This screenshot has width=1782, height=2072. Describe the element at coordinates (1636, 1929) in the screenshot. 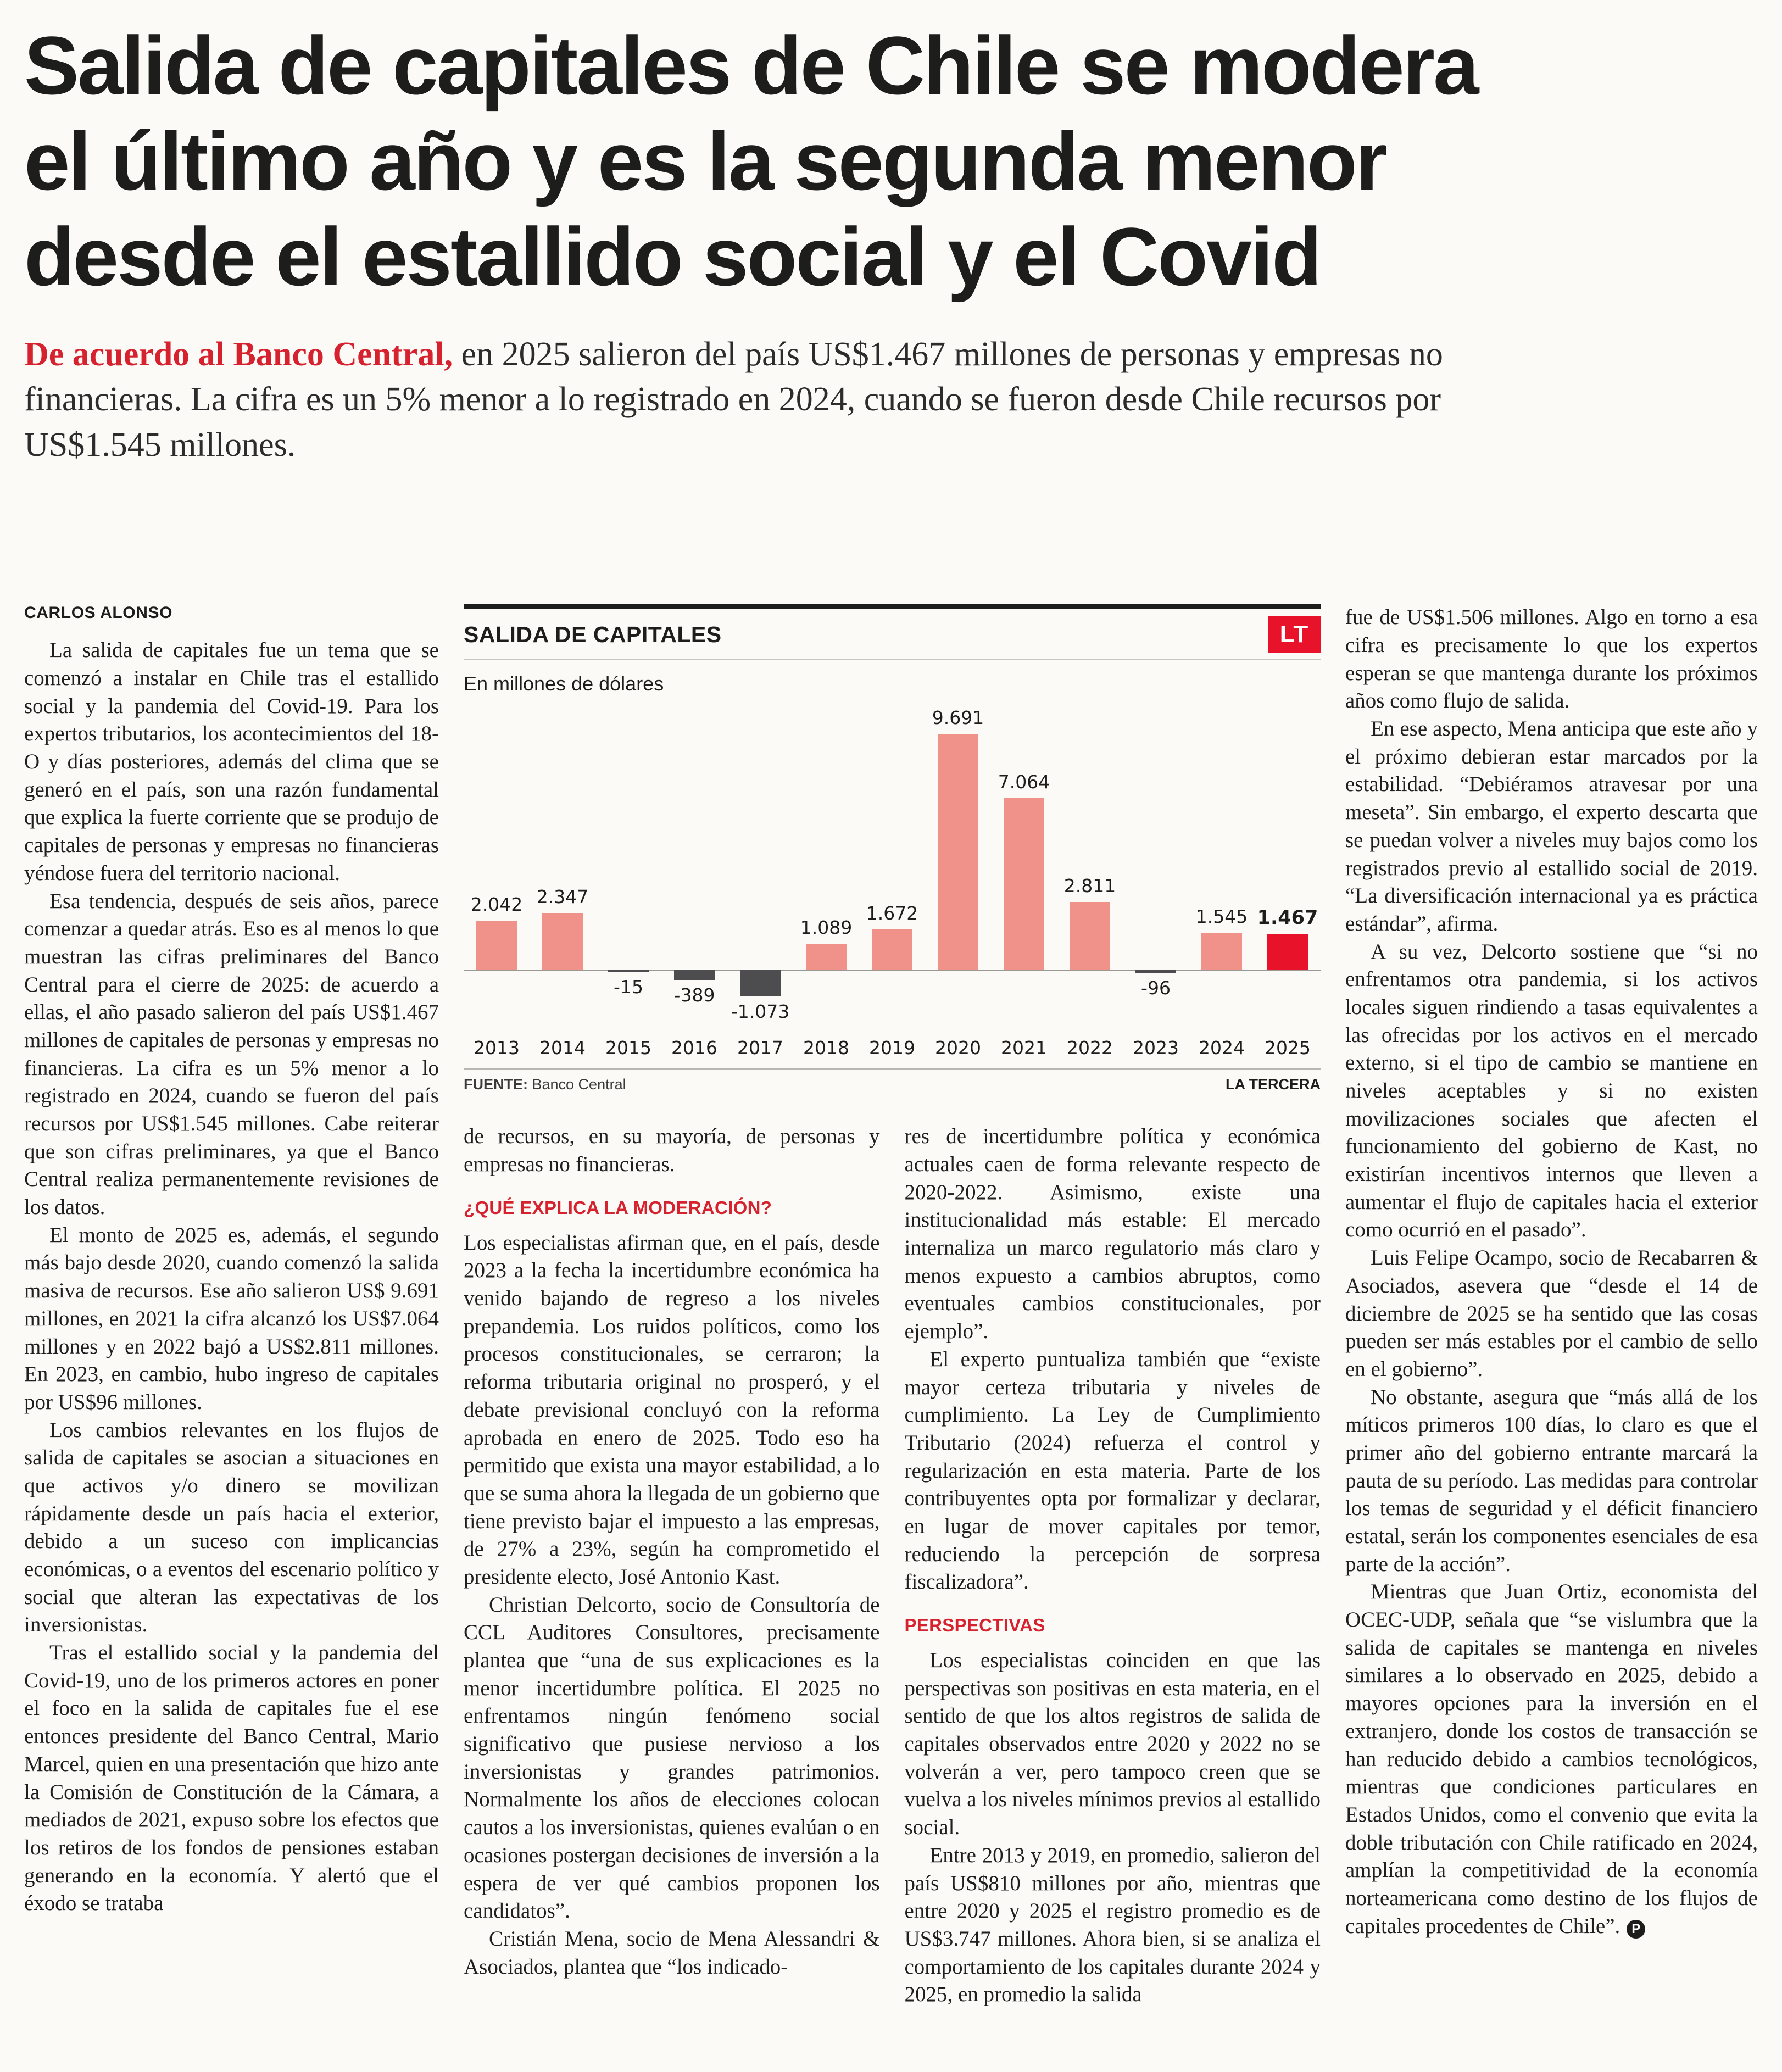

I see `end-of-article-mark: P` at that location.